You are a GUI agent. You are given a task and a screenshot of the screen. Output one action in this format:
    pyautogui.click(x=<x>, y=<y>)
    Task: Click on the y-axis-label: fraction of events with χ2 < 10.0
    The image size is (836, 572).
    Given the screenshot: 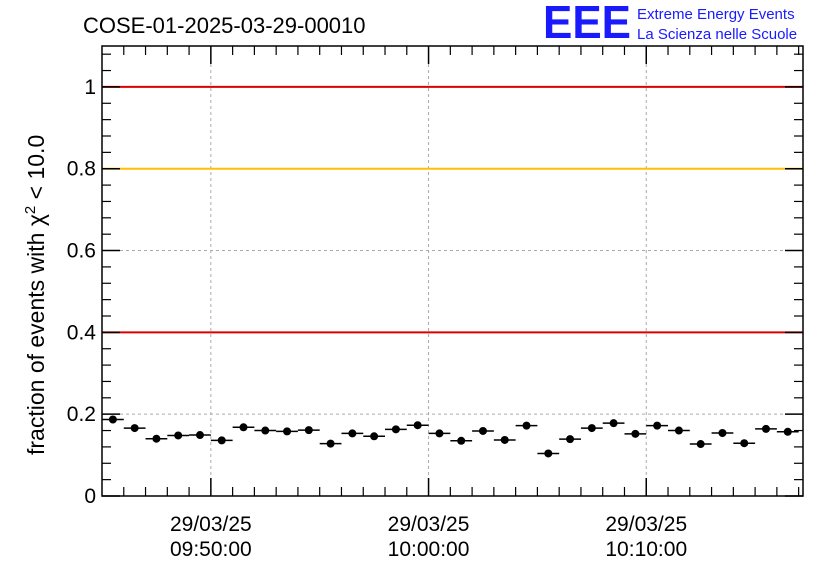 What is the action you would take?
    pyautogui.click(x=35, y=295)
    